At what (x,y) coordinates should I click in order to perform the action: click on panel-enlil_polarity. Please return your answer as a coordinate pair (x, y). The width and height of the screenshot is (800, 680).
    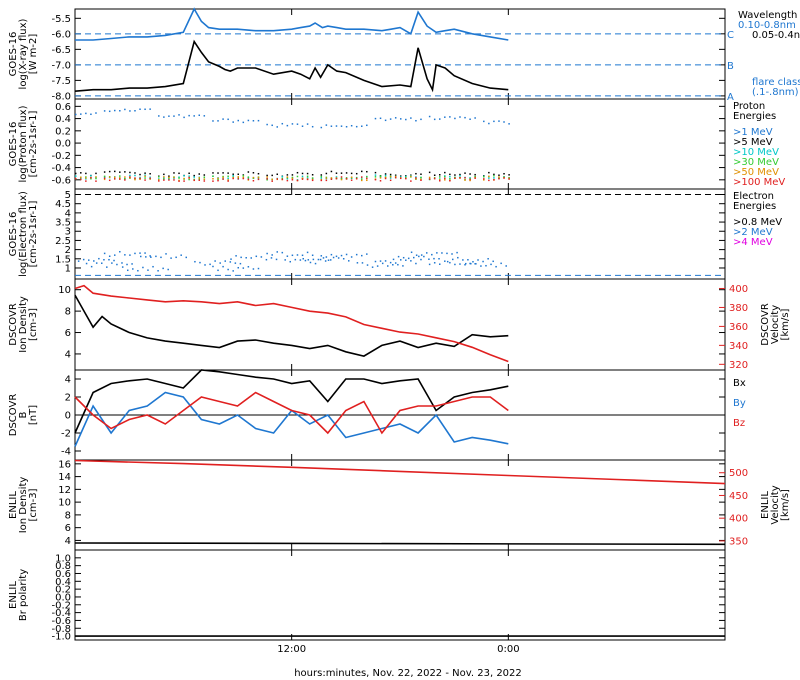
    Looking at the image, I should click on (400, 595).